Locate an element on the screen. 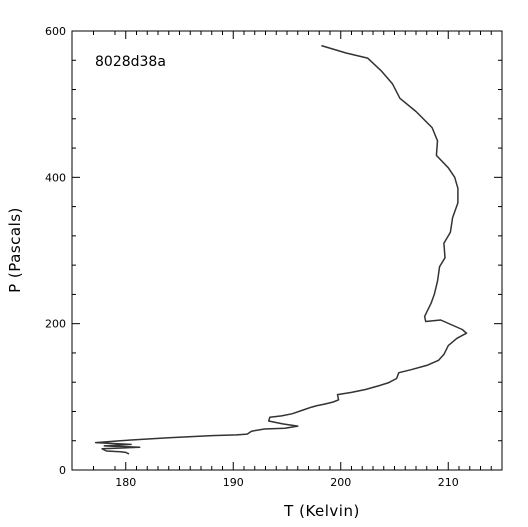 Image resolution: width=528 pixels, height=527 pixels. x-tick-label: 200 is located at coordinates (340, 482).